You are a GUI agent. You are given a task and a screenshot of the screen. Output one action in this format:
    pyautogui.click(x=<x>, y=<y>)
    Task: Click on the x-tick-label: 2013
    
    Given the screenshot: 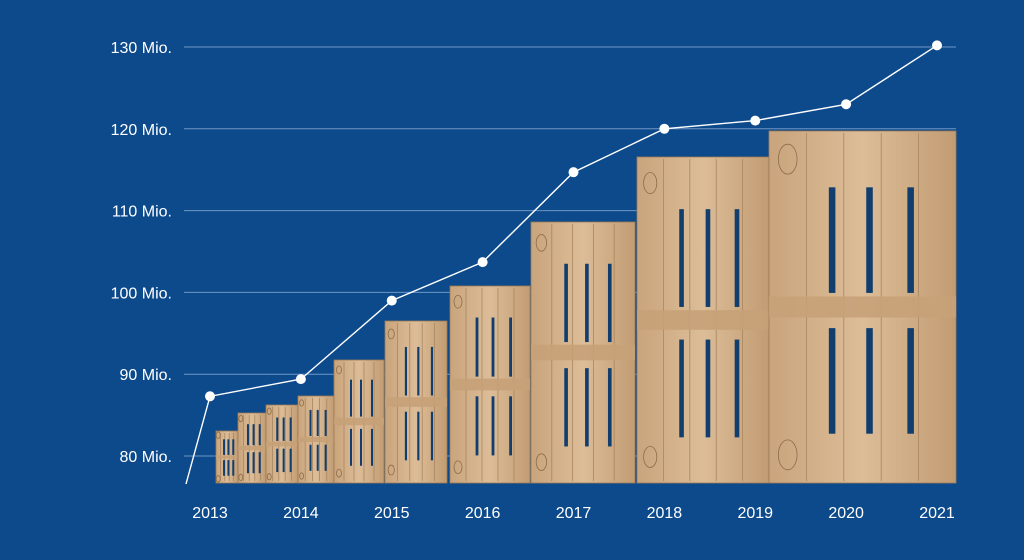 What is the action you would take?
    pyautogui.click(x=210, y=513)
    